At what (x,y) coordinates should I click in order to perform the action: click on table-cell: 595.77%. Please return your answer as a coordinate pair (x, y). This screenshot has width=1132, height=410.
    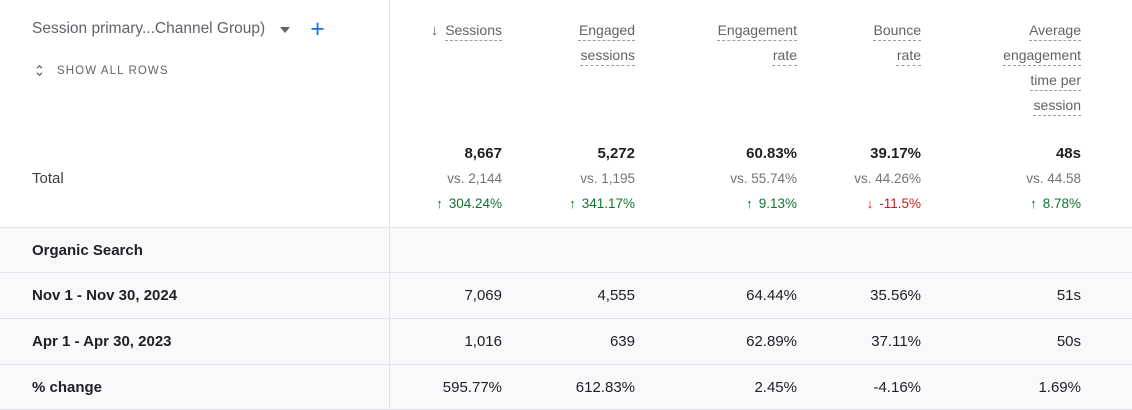
    Looking at the image, I should click on (472, 387).